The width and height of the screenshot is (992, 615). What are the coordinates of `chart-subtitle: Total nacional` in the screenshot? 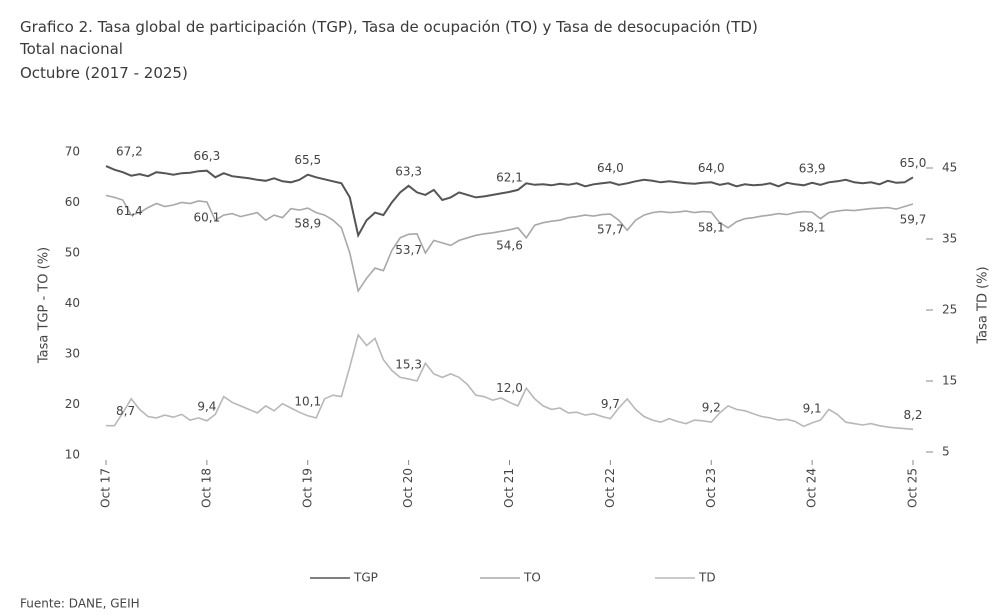 It's located at (71, 49).